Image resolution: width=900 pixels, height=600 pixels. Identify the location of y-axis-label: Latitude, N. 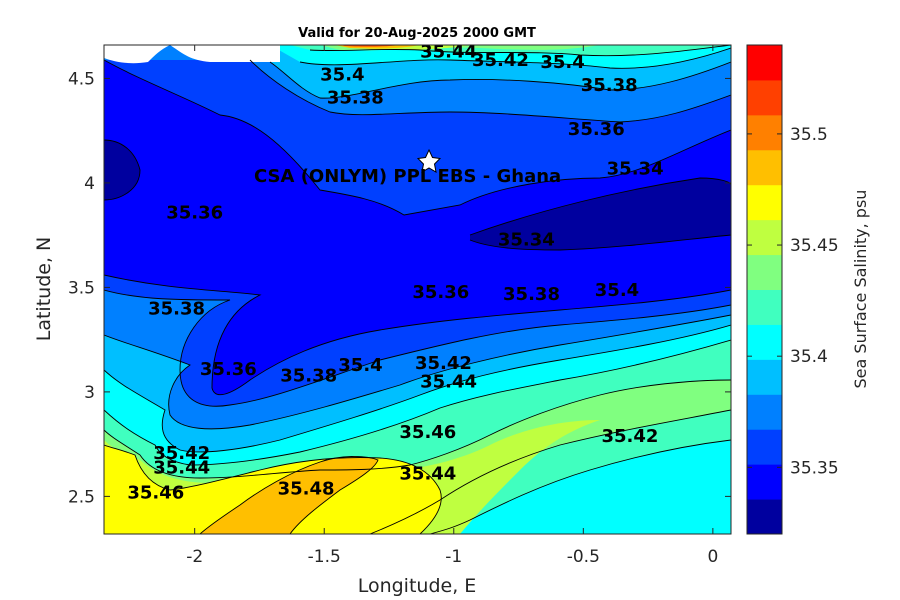
(44, 289).